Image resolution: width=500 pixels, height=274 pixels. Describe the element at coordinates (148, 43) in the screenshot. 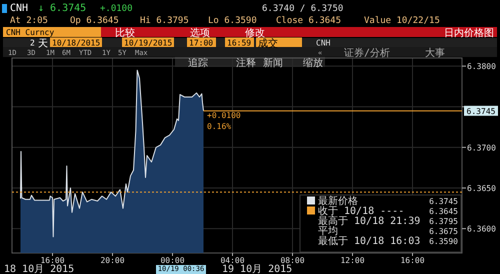

I see `text: 10/19/2015` at that location.